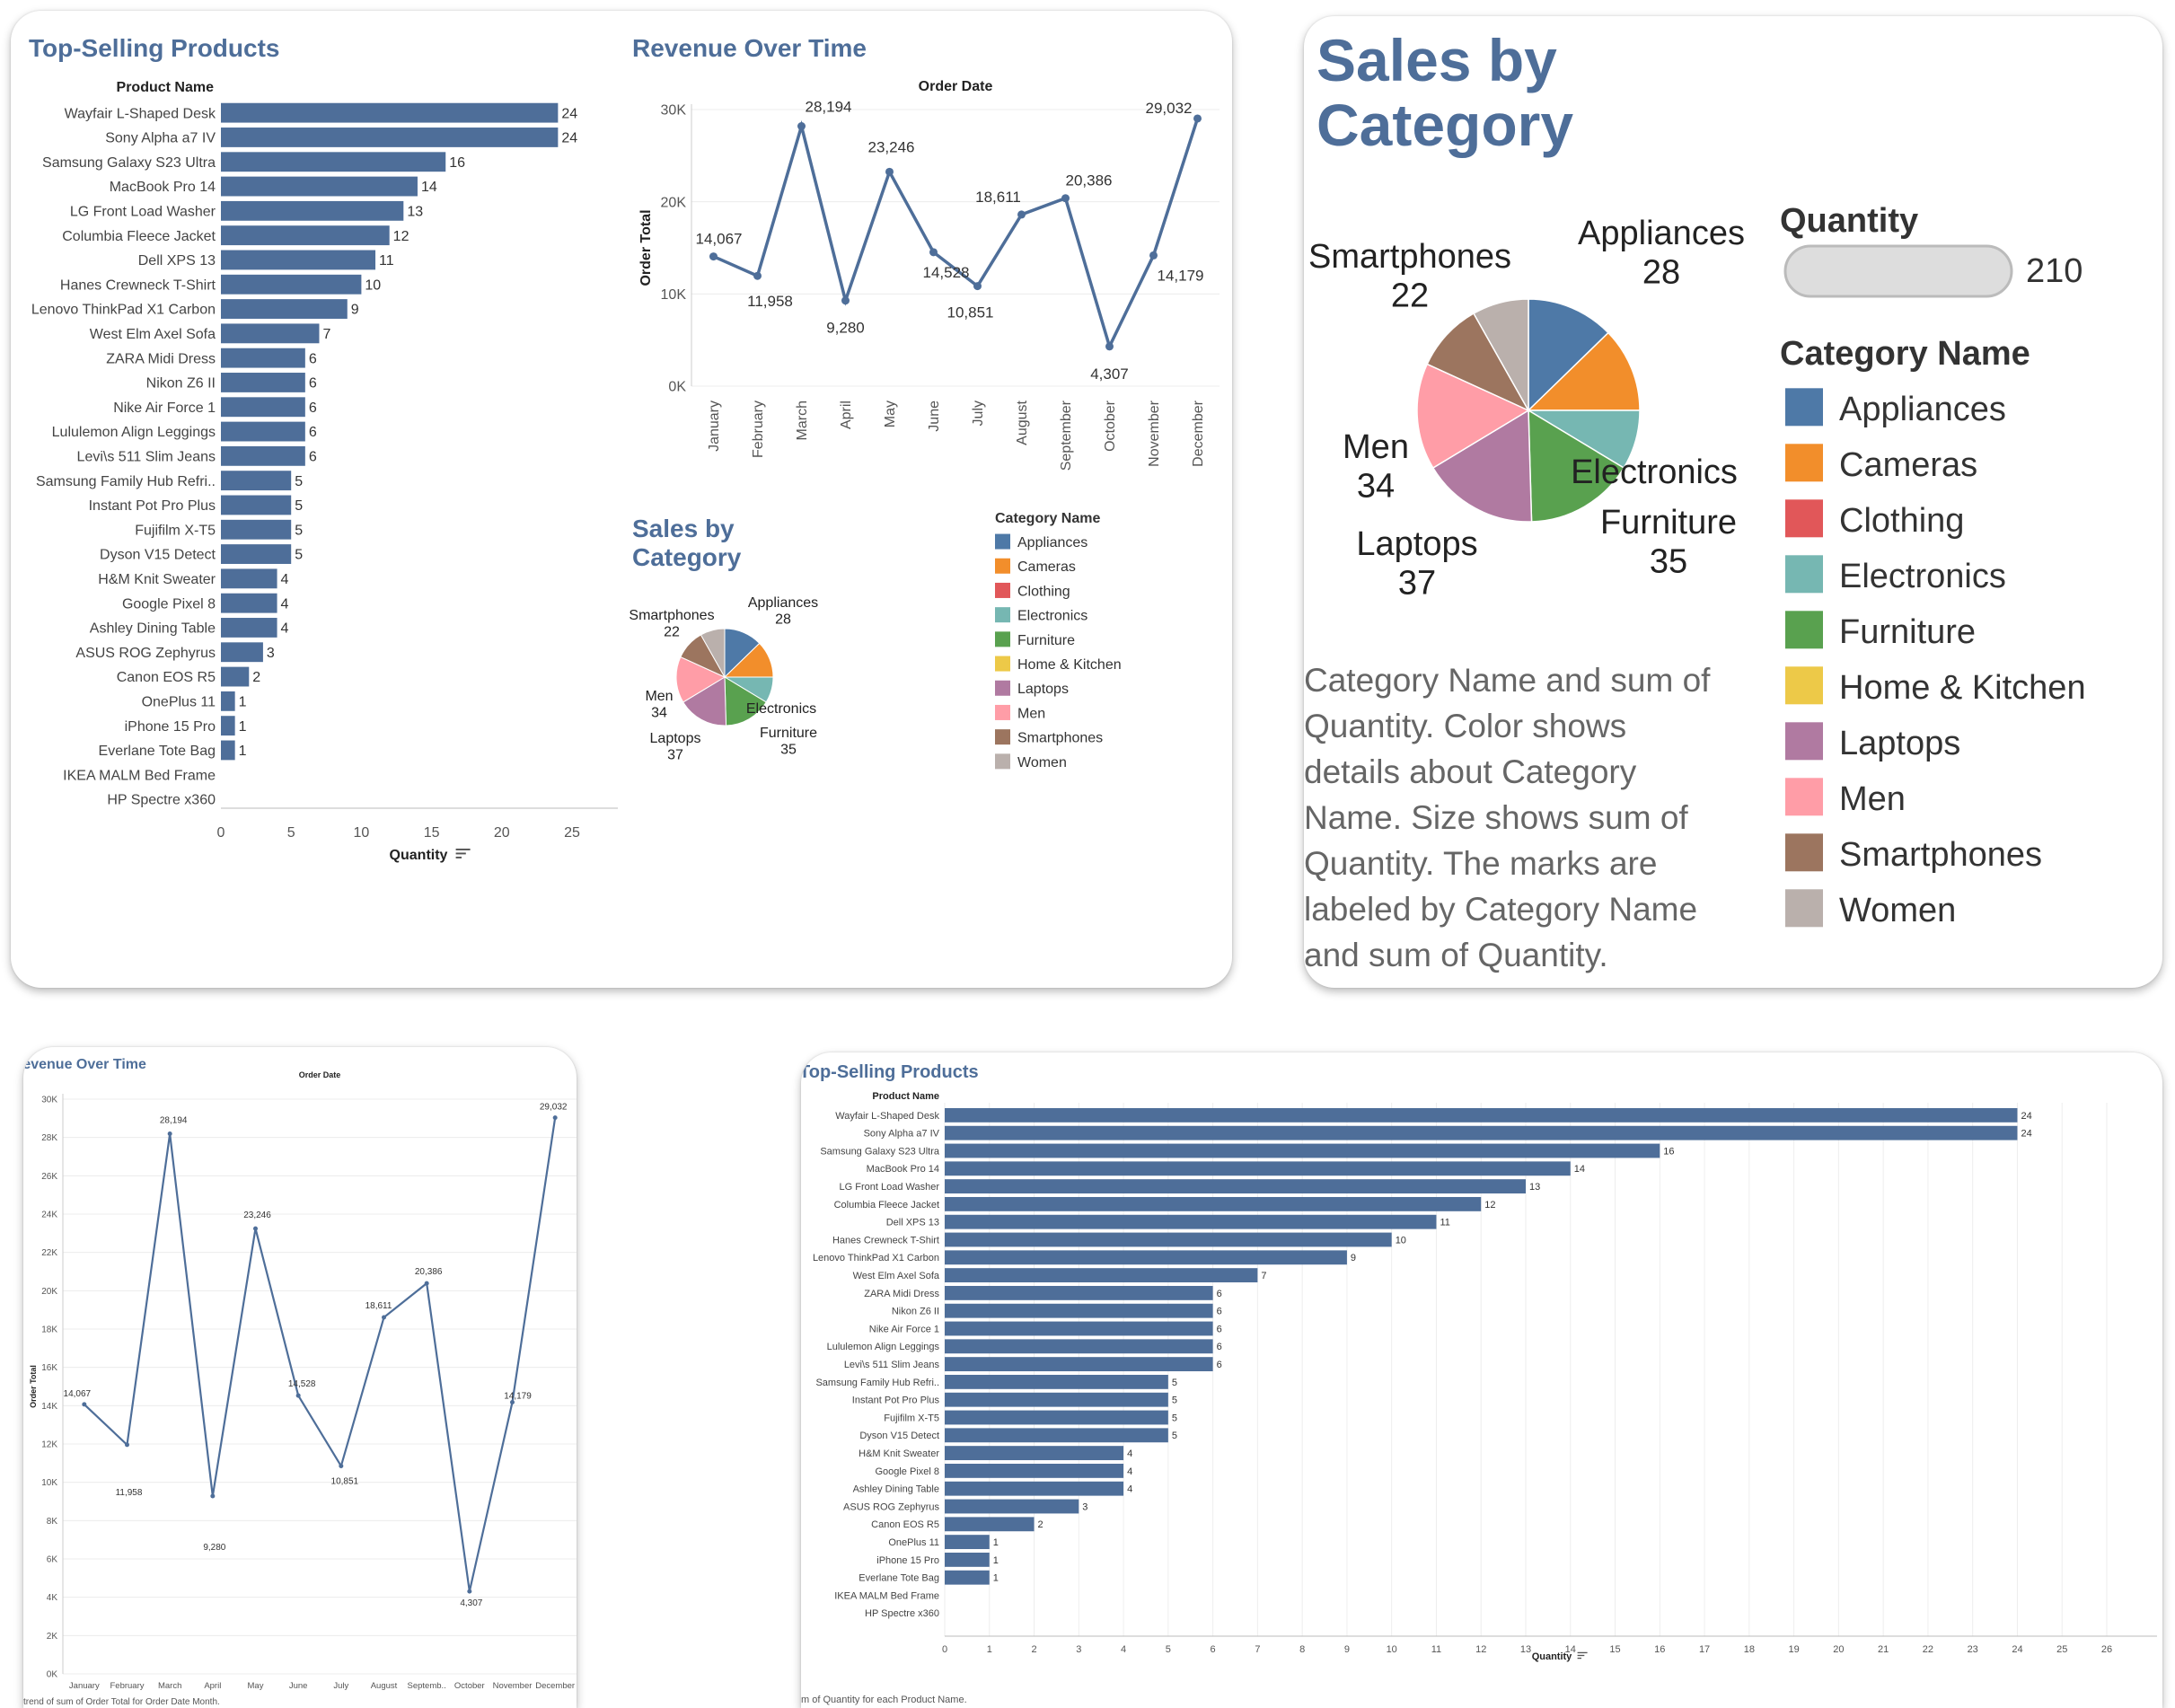  What do you see at coordinates (1042, 762) in the screenshot?
I see `legend-item: Women` at bounding box center [1042, 762].